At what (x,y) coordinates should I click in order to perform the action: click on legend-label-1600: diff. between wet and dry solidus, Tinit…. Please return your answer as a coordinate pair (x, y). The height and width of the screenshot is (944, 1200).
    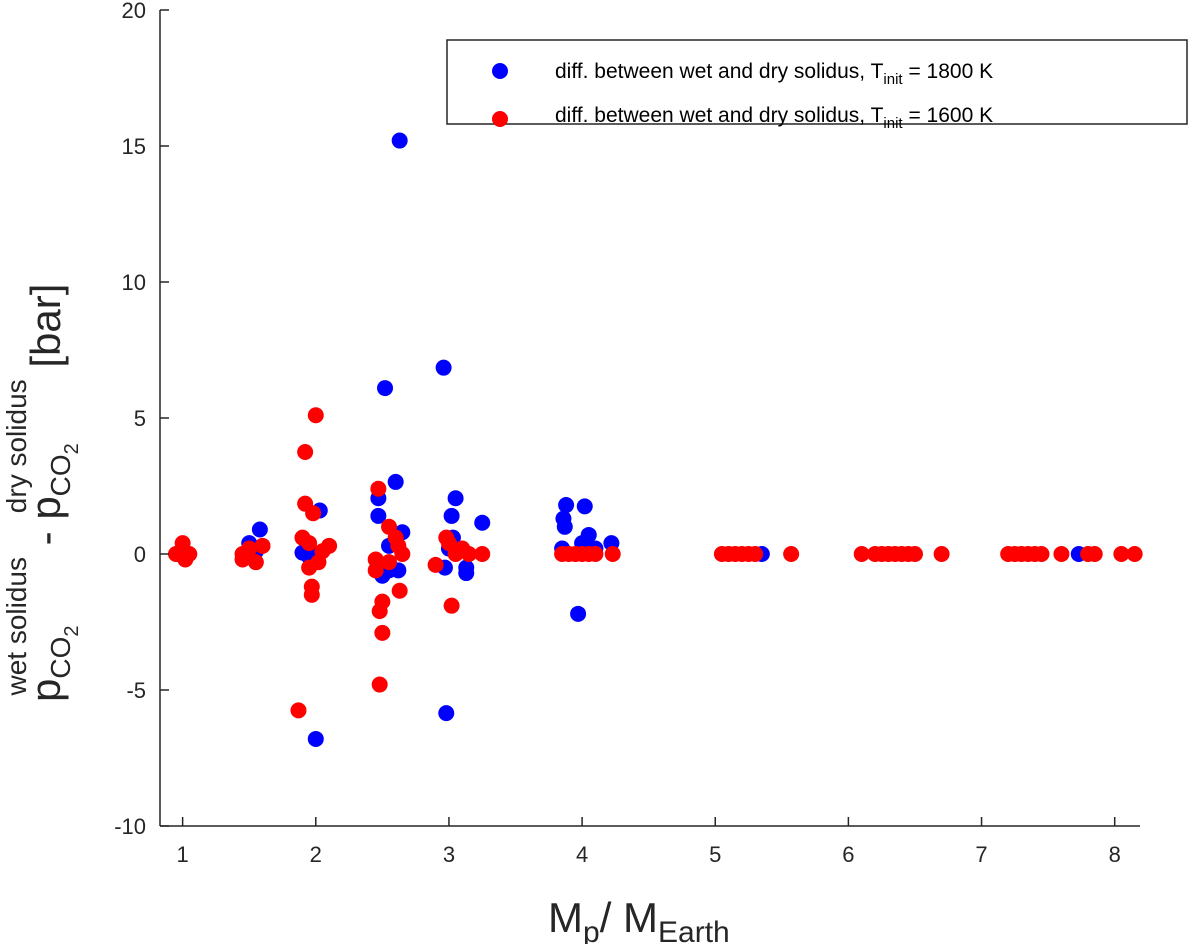
    Looking at the image, I should click on (774, 118).